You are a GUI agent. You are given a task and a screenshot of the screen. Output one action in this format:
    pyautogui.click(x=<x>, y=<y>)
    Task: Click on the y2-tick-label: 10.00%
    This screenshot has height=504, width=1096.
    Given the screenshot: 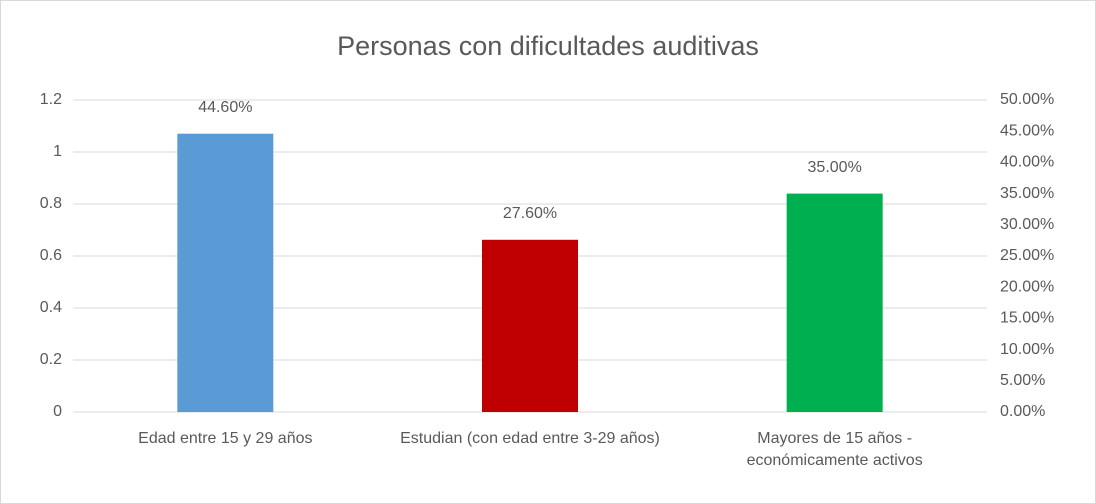 What is the action you would take?
    pyautogui.click(x=1027, y=349)
    